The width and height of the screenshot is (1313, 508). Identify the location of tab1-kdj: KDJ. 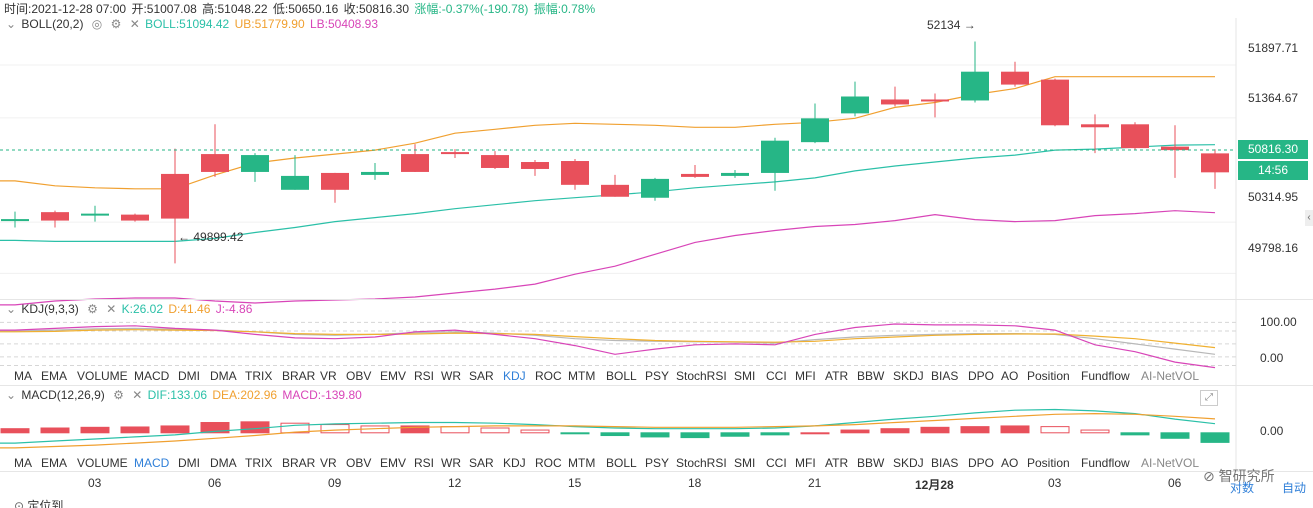
(514, 376).